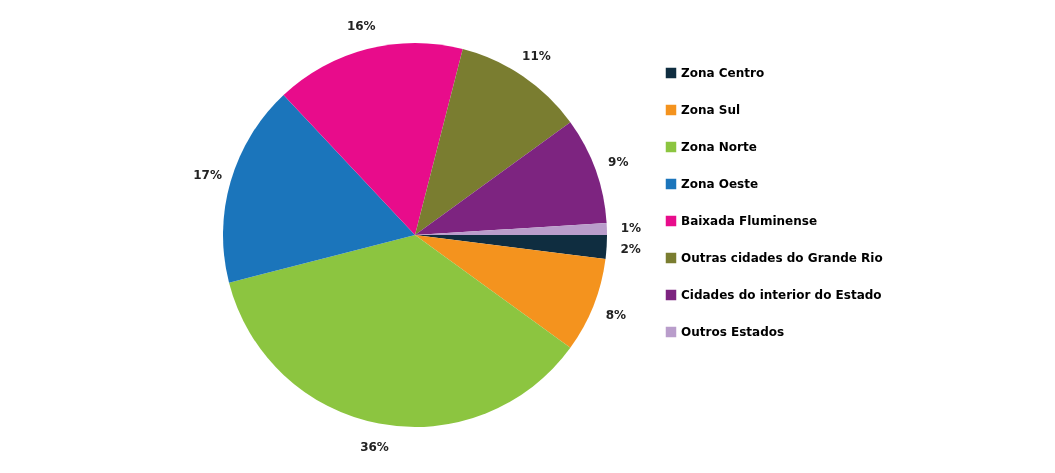 This screenshot has height=473, width=1055. What do you see at coordinates (207, 174) in the screenshot?
I see `data-label: 17%` at bounding box center [207, 174].